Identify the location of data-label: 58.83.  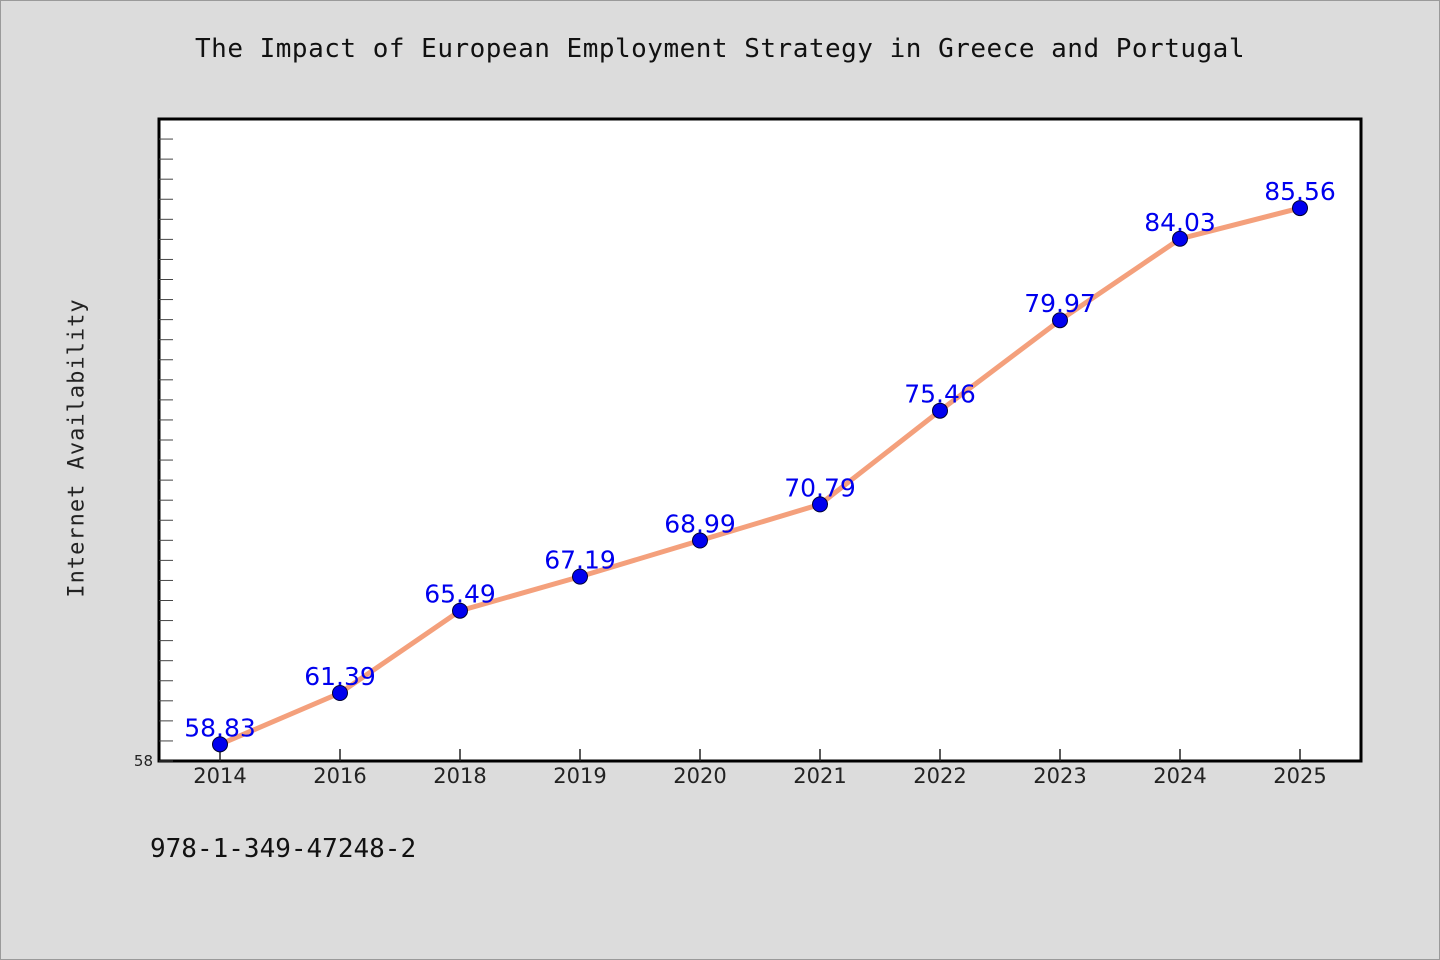
(220, 727).